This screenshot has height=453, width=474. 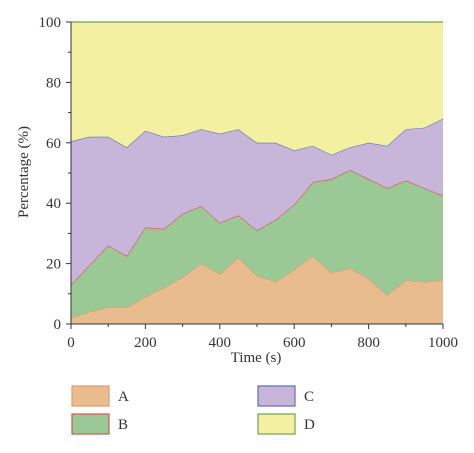 I want to click on y-tick-labels: 0 20 40 60 80 100, so click(x=50, y=174).